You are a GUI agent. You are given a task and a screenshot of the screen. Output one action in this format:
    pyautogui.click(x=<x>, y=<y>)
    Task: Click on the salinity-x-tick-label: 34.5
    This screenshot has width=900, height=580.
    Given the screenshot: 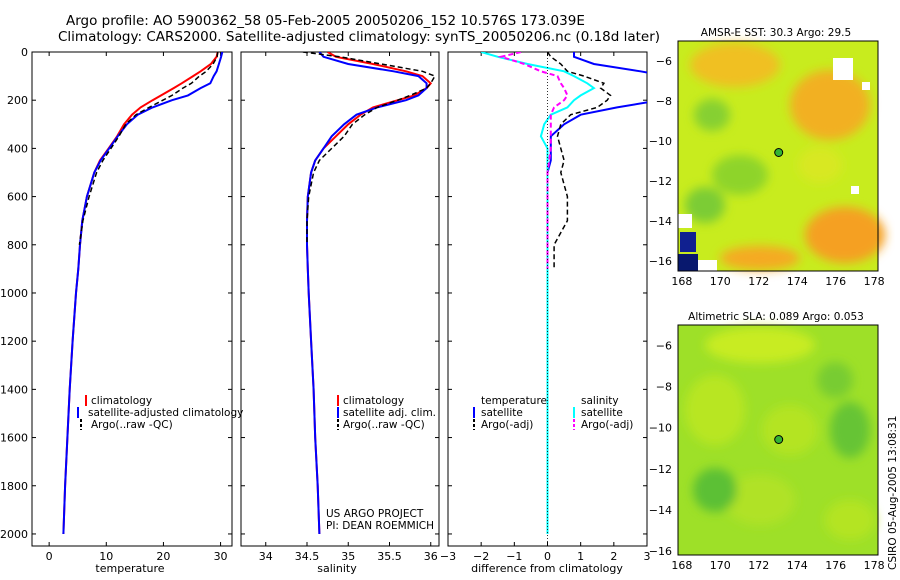 What is the action you would take?
    pyautogui.click(x=307, y=556)
    